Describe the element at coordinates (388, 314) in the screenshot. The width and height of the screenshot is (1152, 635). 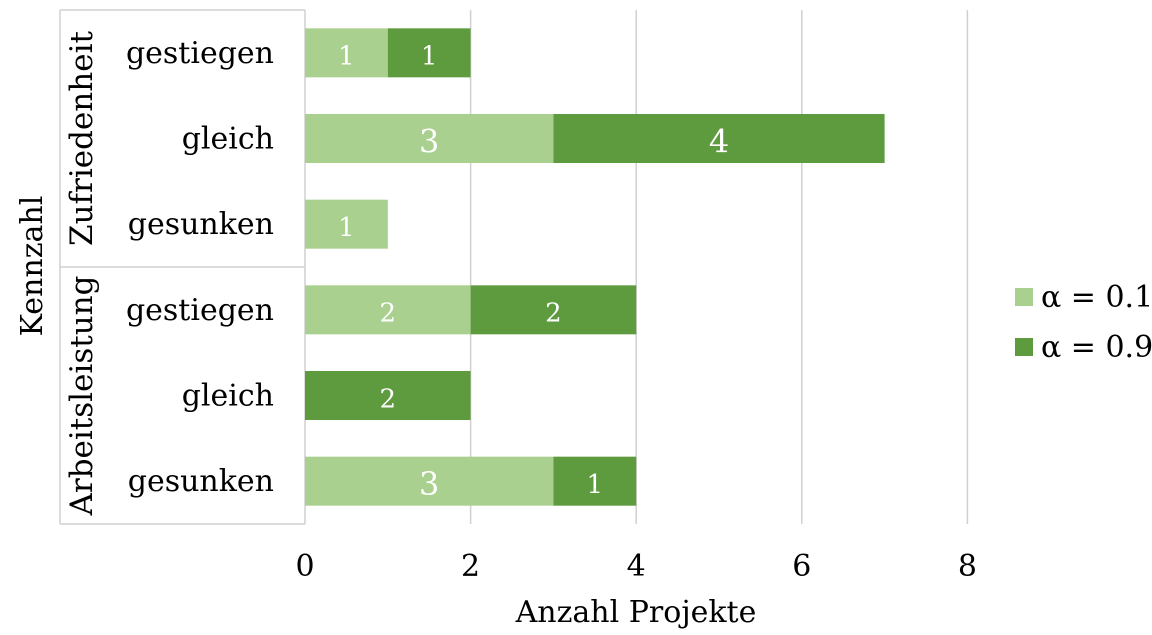
I see `data-label-arbeitsleistung-gestiegen-series-1: 2` at that location.